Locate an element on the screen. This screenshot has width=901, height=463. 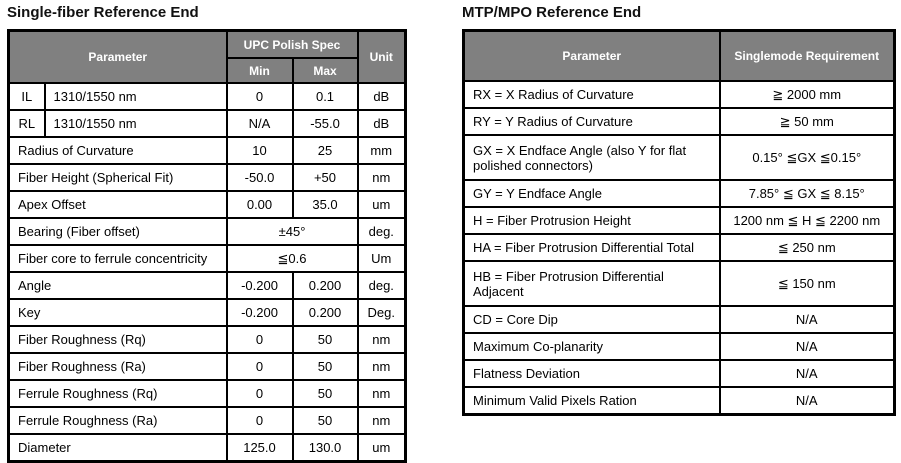
single-fiber-title: Single-fiber Reference End is located at coordinates (103, 12).